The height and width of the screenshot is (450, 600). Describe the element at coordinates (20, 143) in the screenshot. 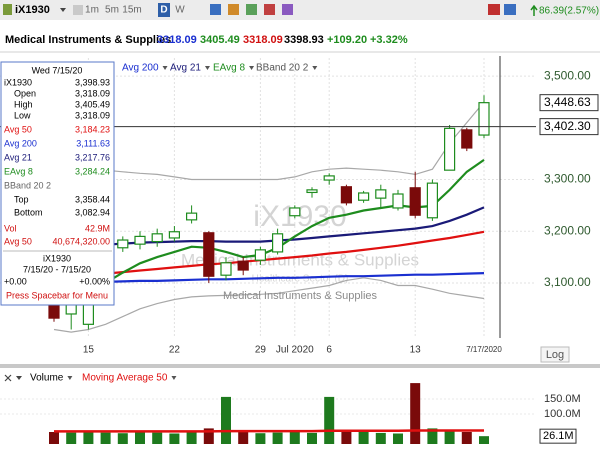

I see `panel-label: Avg 200` at that location.